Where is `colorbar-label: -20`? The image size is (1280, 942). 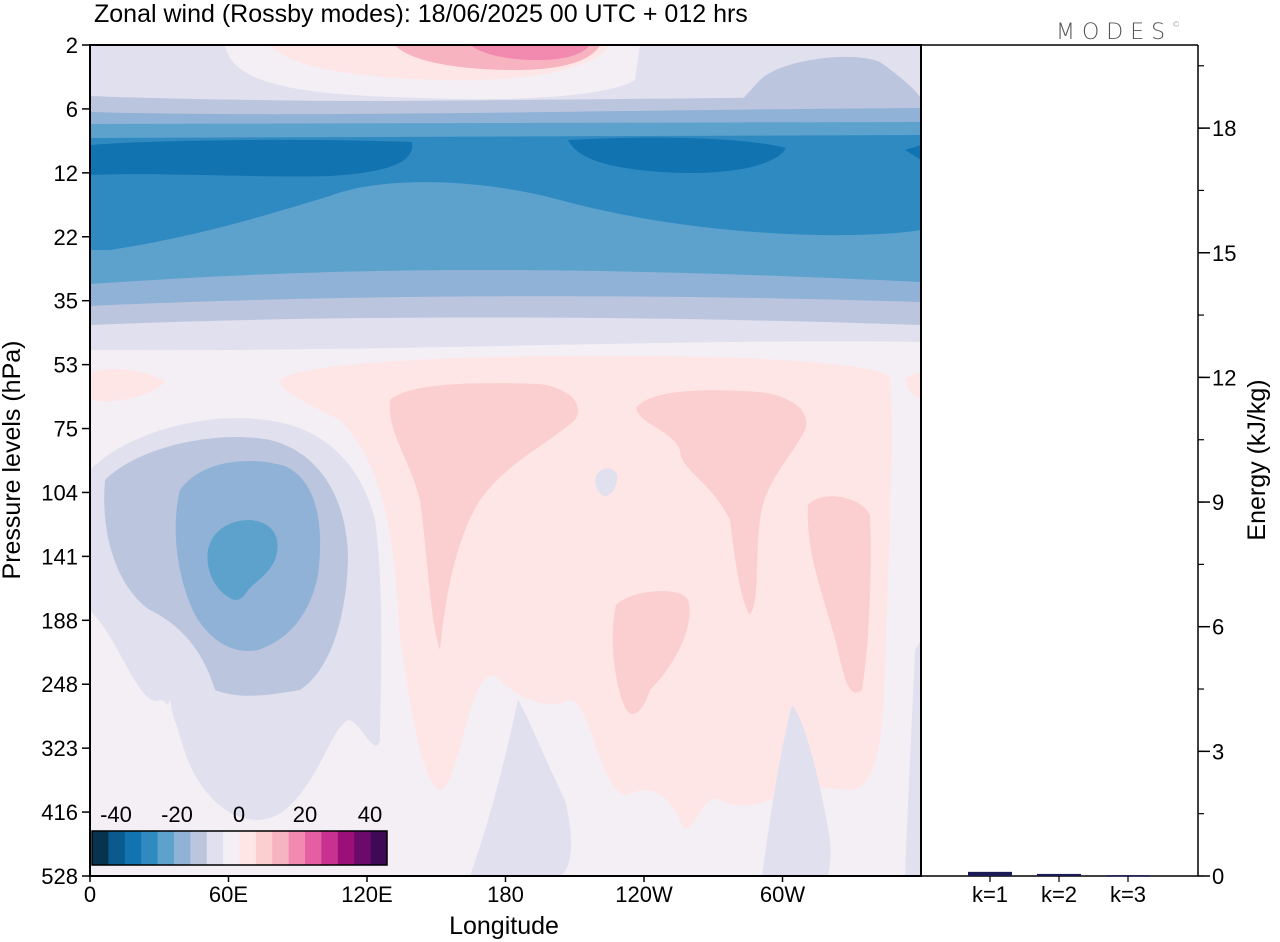 colorbar-label: -20 is located at coordinates (177, 814).